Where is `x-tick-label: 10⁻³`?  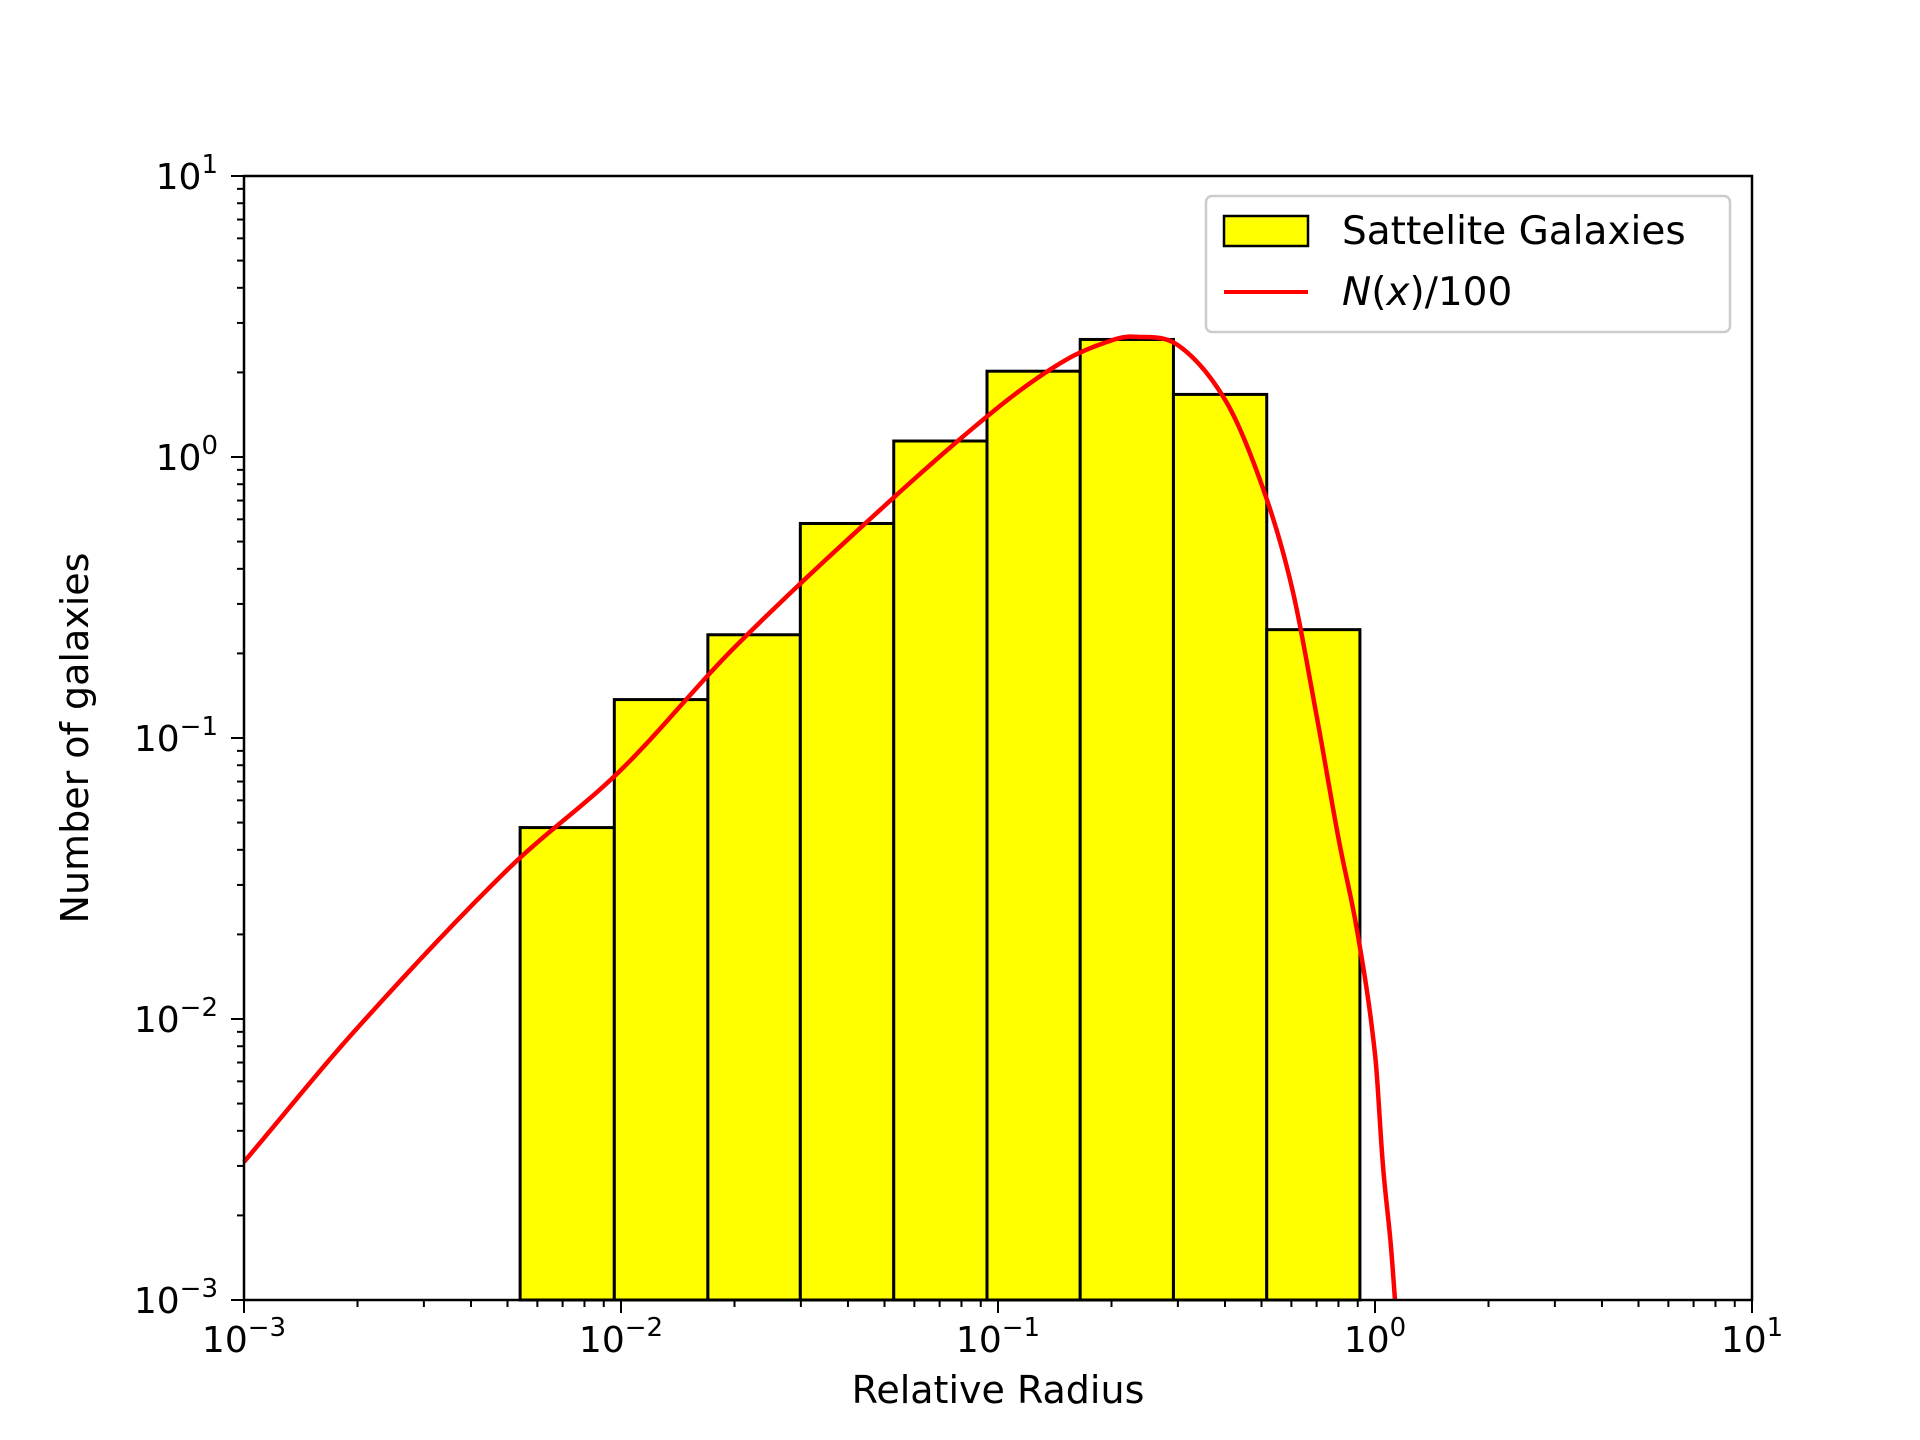 x-tick-label: 10⁻³ is located at coordinates (244, 1337).